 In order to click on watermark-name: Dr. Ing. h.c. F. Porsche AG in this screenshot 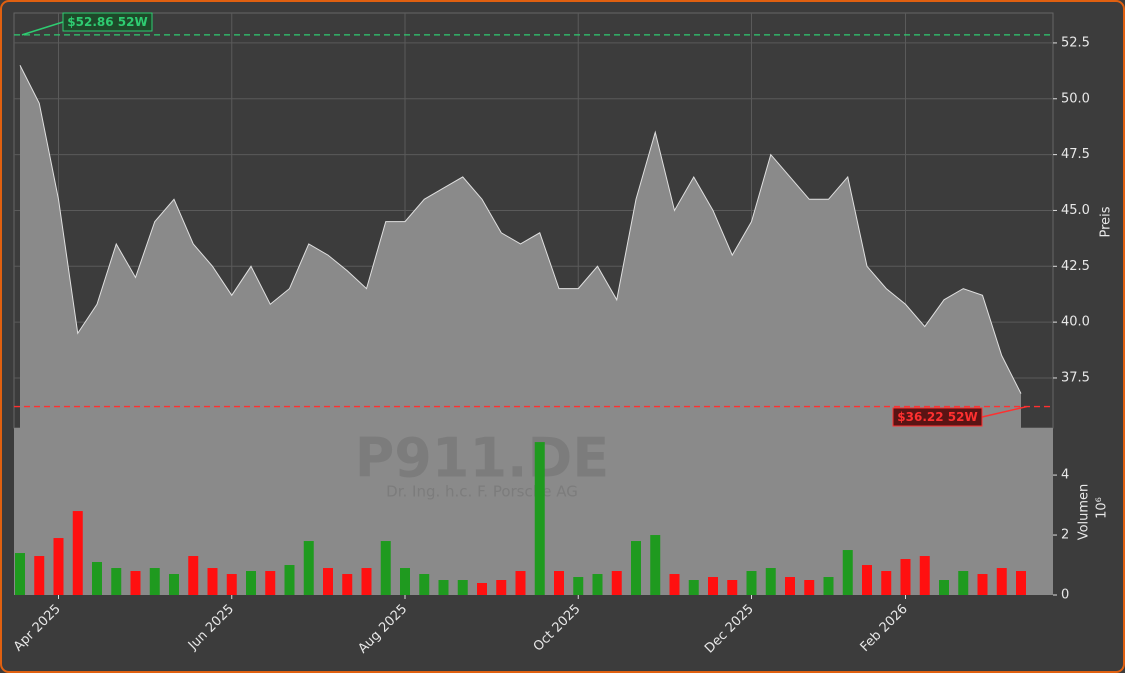, I will do `click(482, 492)`.